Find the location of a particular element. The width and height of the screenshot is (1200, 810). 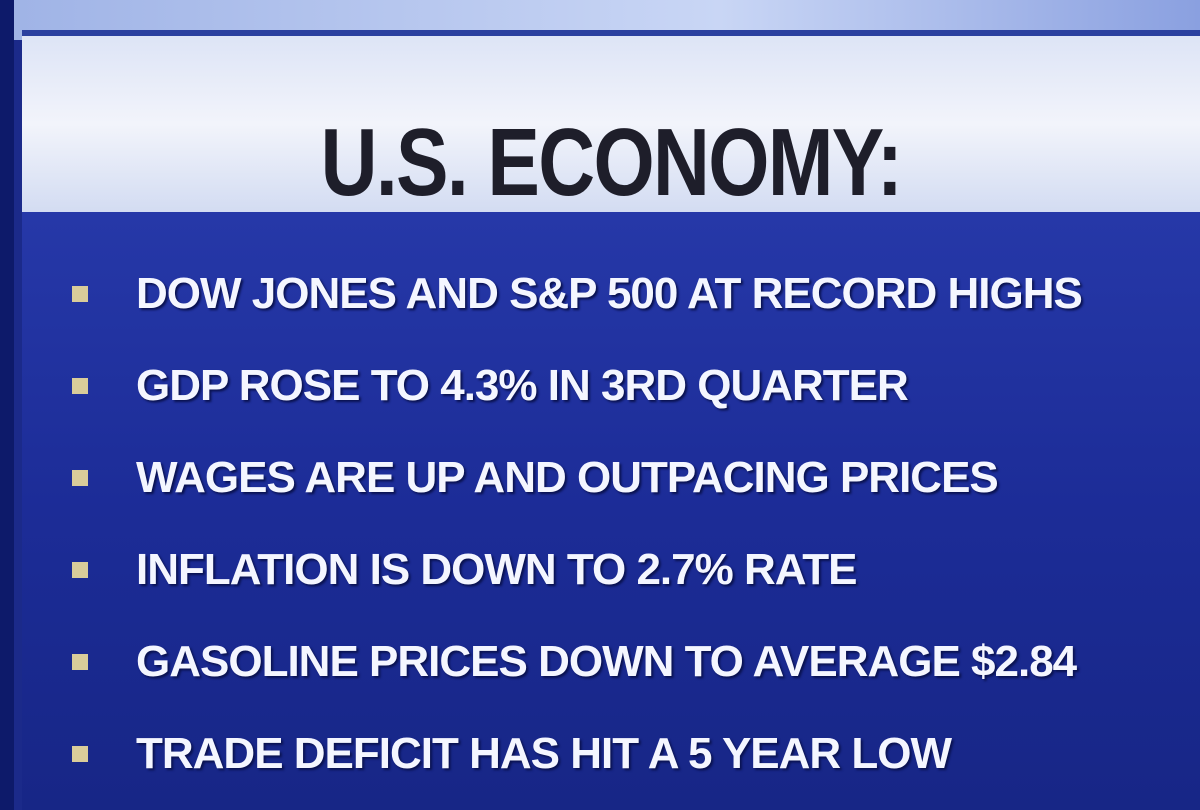

bullet-text: TRADE DEFICIT HAS HIT A 5 YEAR LOW is located at coordinates (544, 753).